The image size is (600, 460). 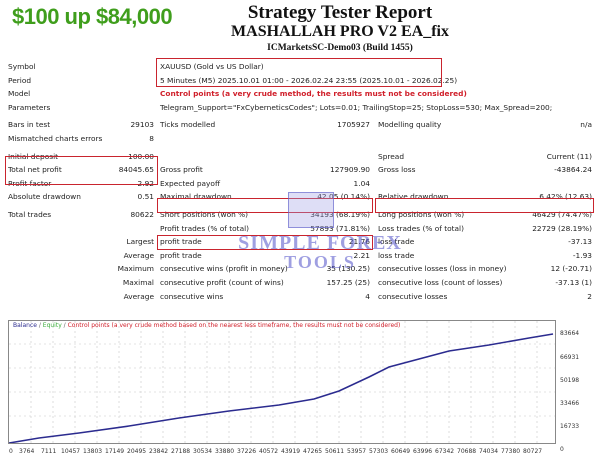 What do you see at coordinates (224, 269) in the screenshot?
I see `row-left-label: consecutive wins (profit in money)` at bounding box center [224, 269].